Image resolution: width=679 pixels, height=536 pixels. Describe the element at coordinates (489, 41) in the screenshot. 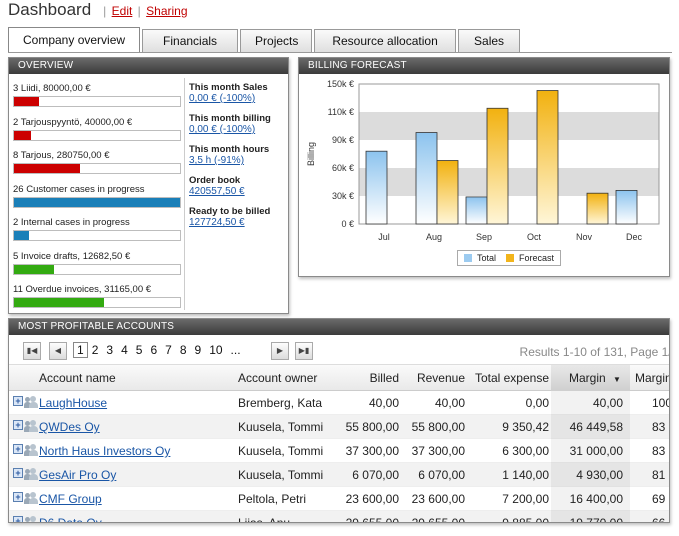

I see `tab-sales: Sales` at that location.